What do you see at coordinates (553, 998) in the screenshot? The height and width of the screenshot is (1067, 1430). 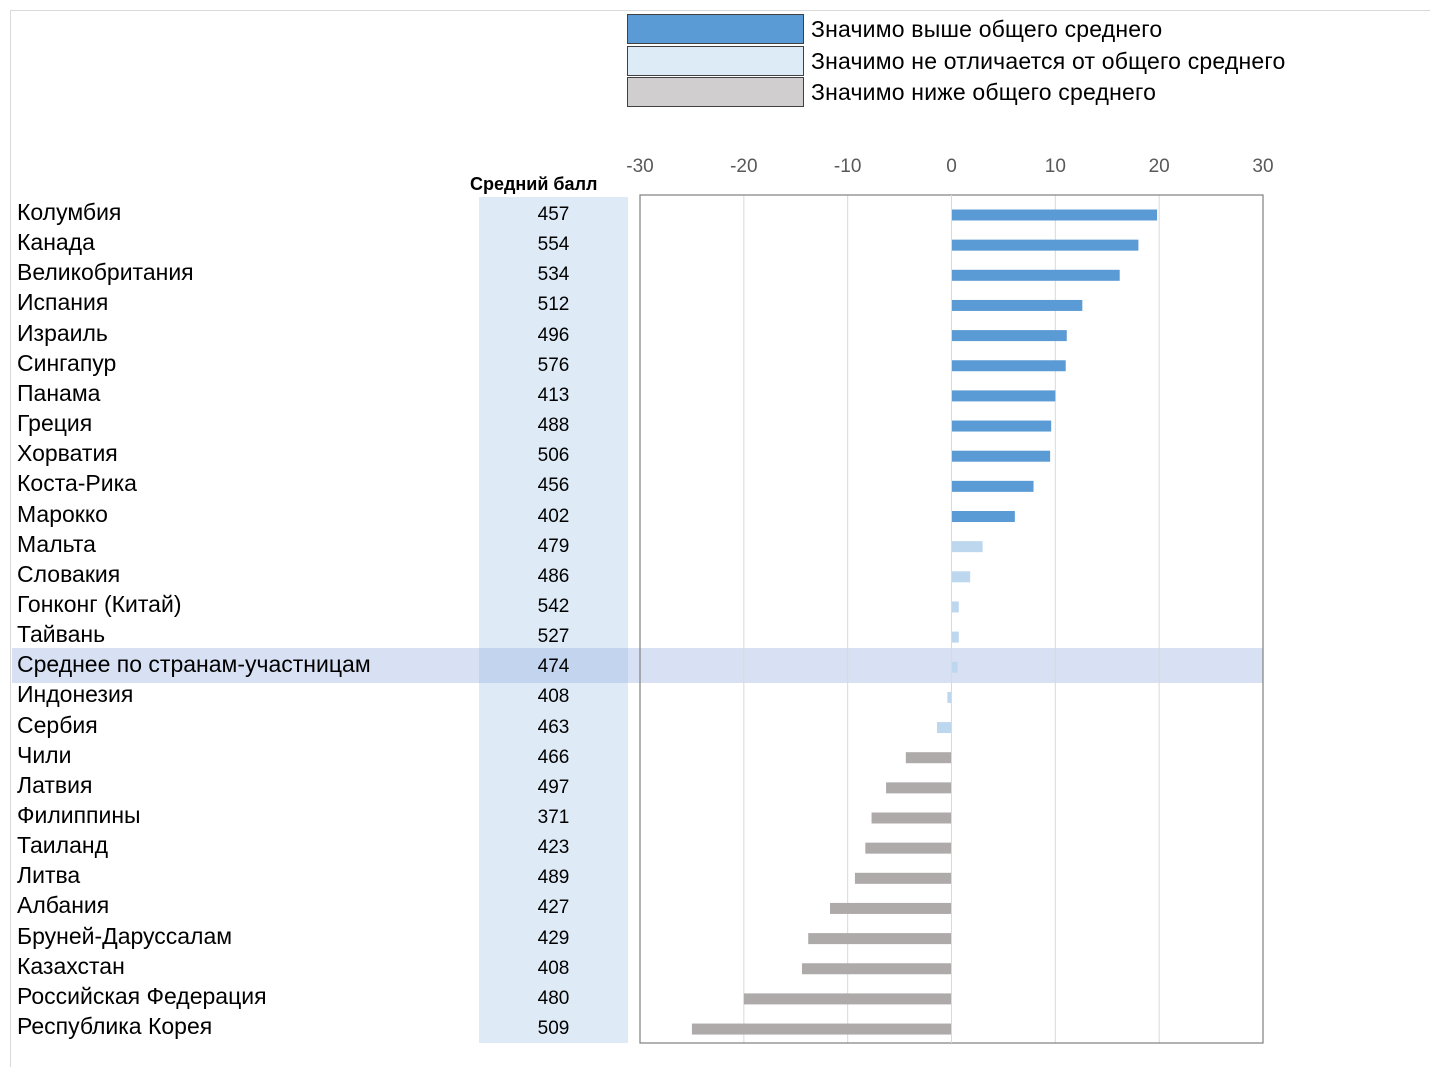 I see `score-value: 480` at bounding box center [553, 998].